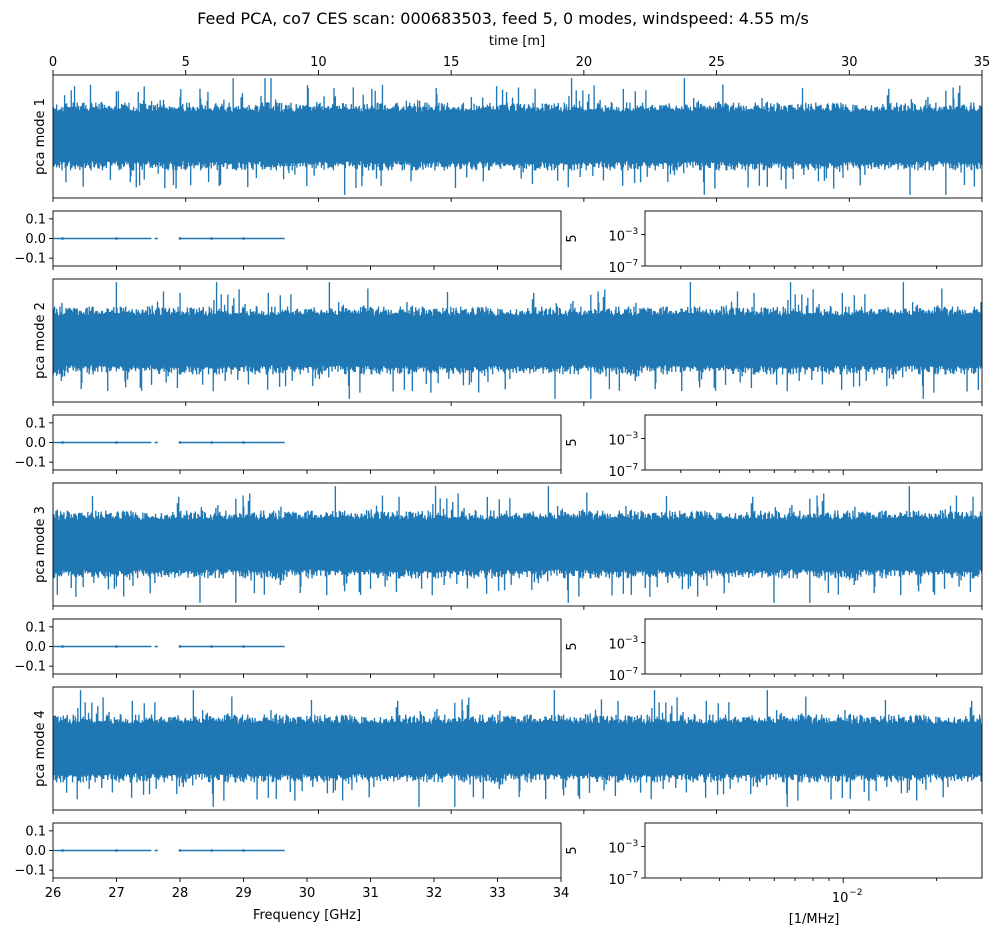 The height and width of the screenshot is (937, 1001). Describe the element at coordinates (434, 893) in the screenshot. I see `frequency-xtick-label: 32` at that location.